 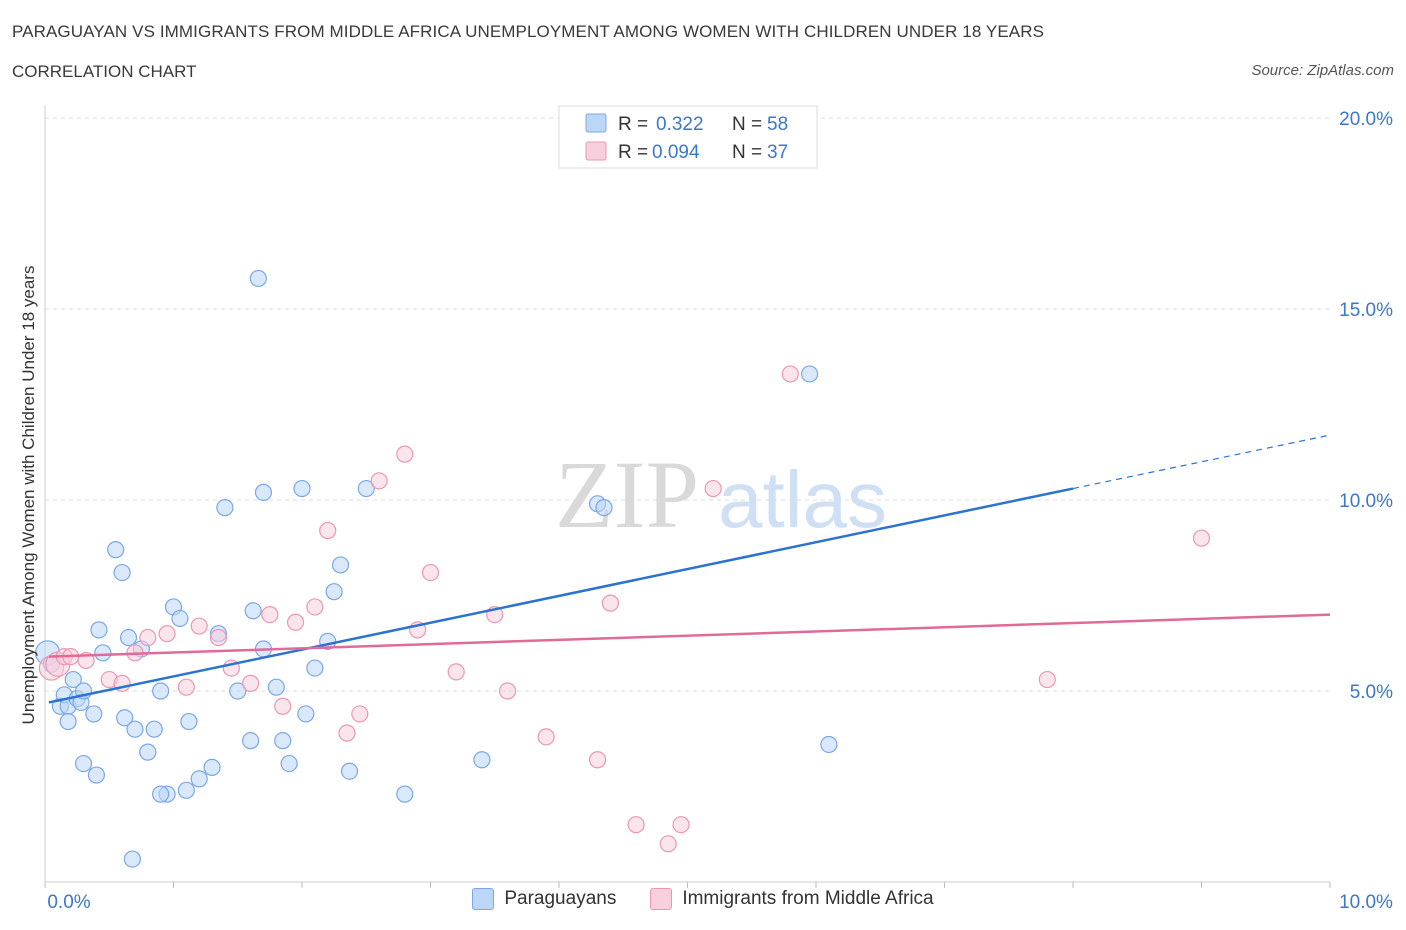 I want to click on watermark-zip: ZIP, so click(x=627, y=494).